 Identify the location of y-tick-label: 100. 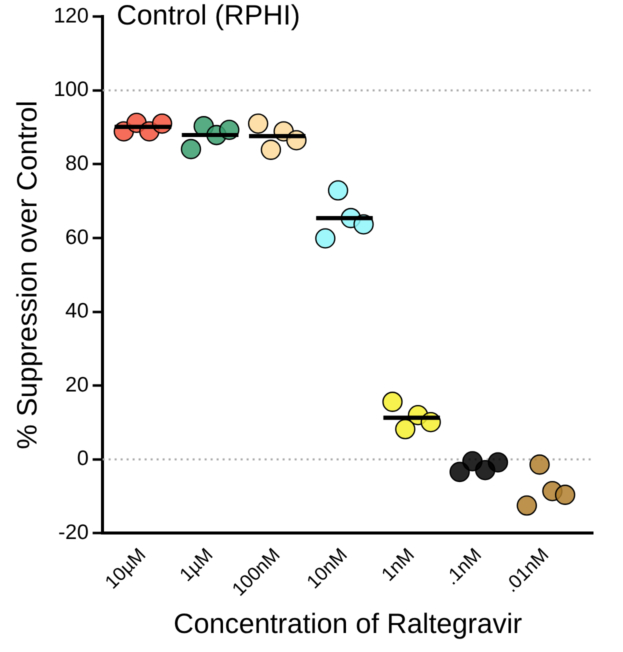
(71, 90).